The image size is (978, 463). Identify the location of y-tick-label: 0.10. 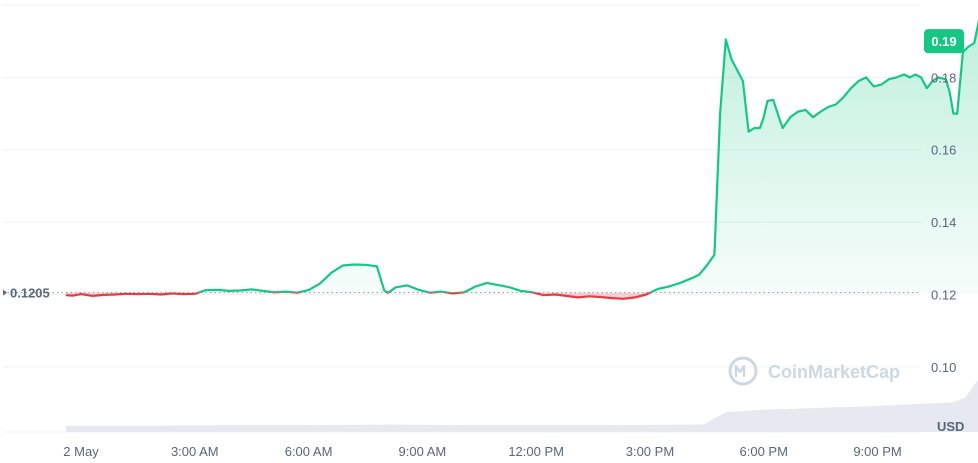
(943, 367).